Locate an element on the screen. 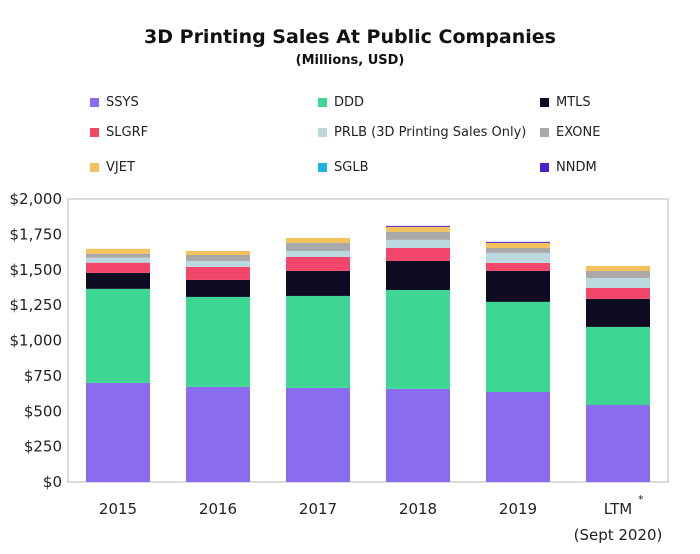 The image size is (700, 554). y-tick-label: $500 is located at coordinates (43, 411).